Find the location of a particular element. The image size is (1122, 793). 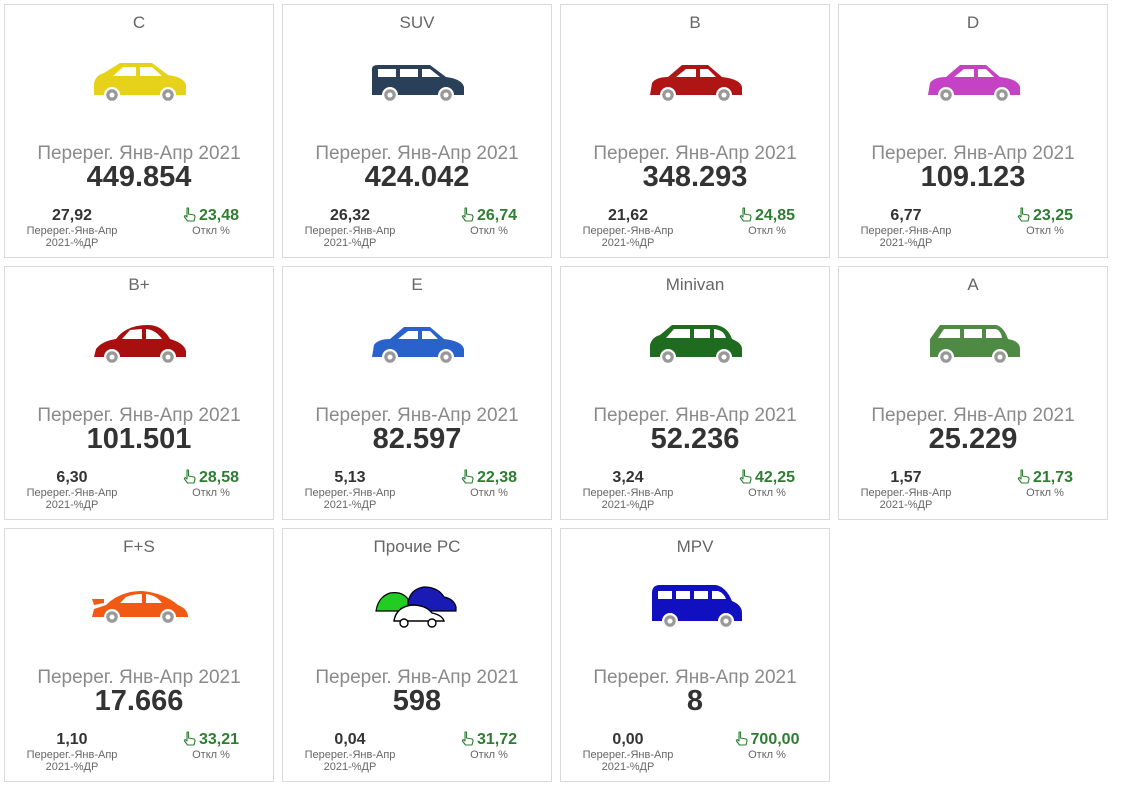

deviation-value: 42,25 is located at coordinates (775, 477).